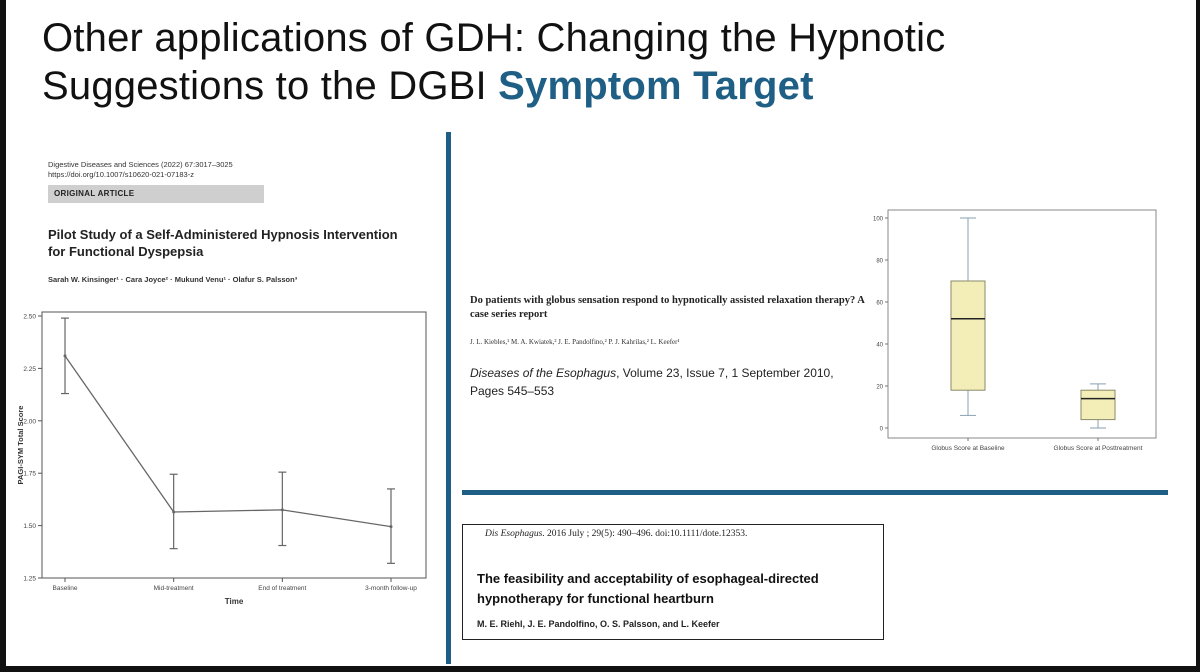 The width and height of the screenshot is (1200, 672). Describe the element at coordinates (879, 304) in the screenshot. I see `chart2-y-tick-label: 60` at that location.